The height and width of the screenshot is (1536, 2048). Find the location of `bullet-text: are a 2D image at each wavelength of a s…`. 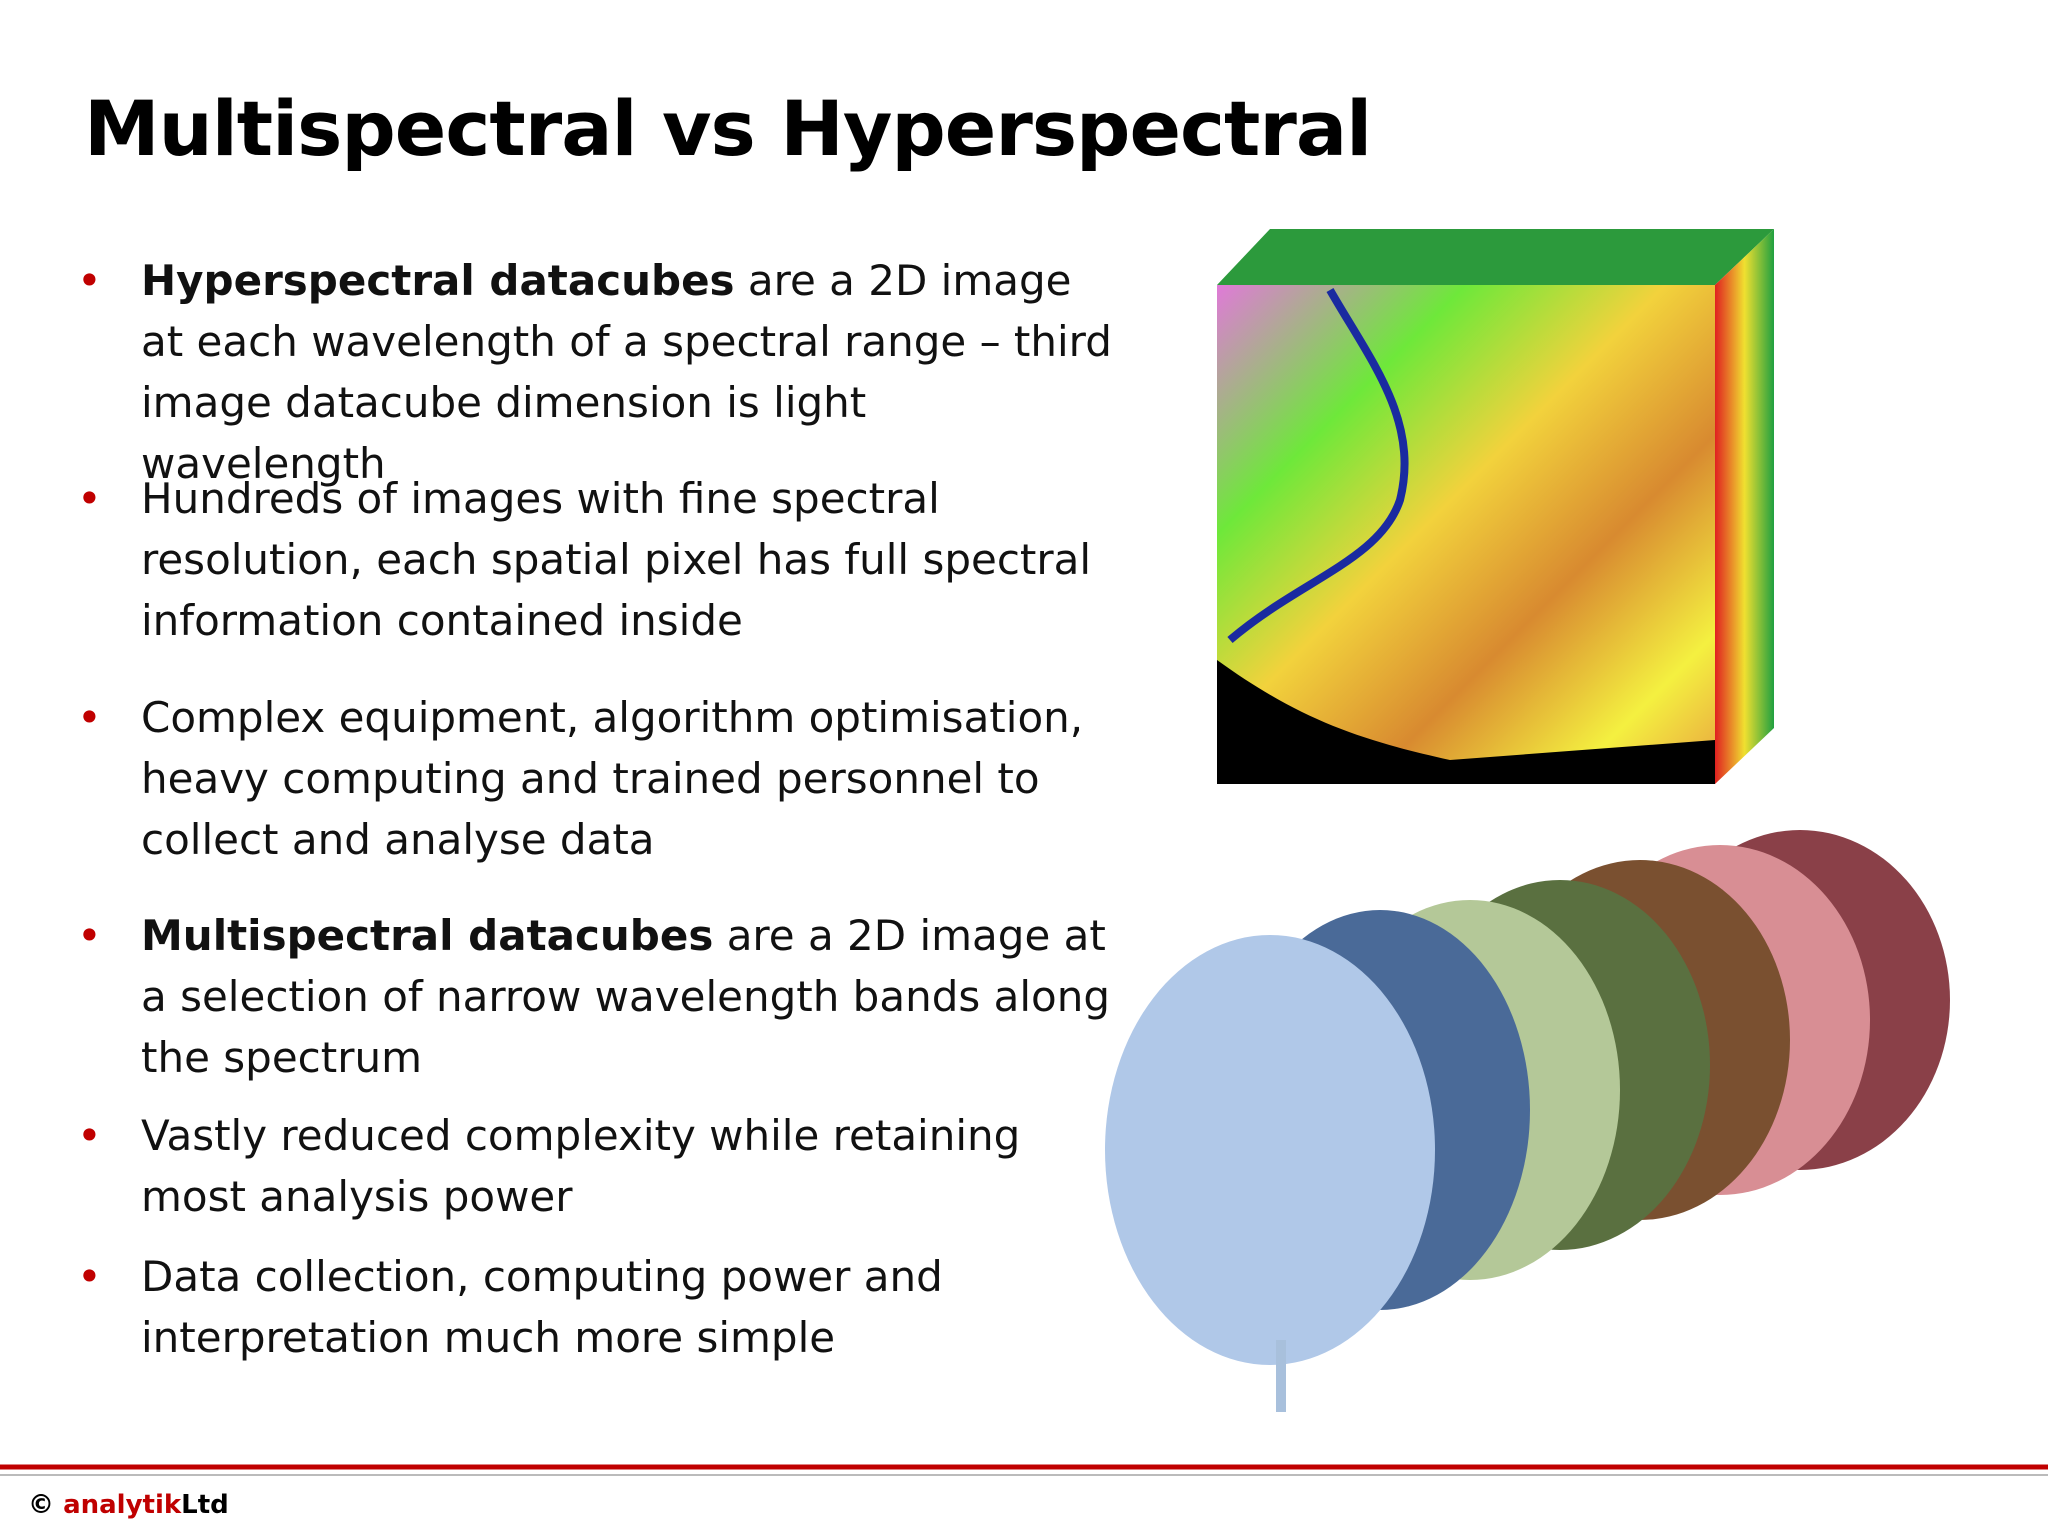

bullet-text: are a 2D image at each wavelength of a s… is located at coordinates (626, 372).